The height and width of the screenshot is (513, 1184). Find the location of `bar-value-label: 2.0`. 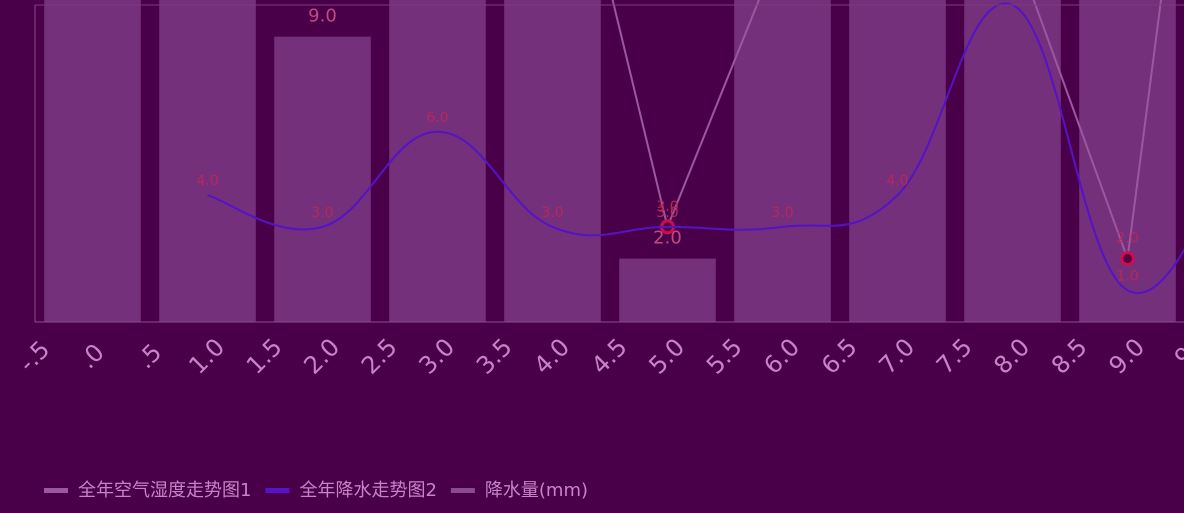

bar-value-label: 2.0 is located at coordinates (667, 238).